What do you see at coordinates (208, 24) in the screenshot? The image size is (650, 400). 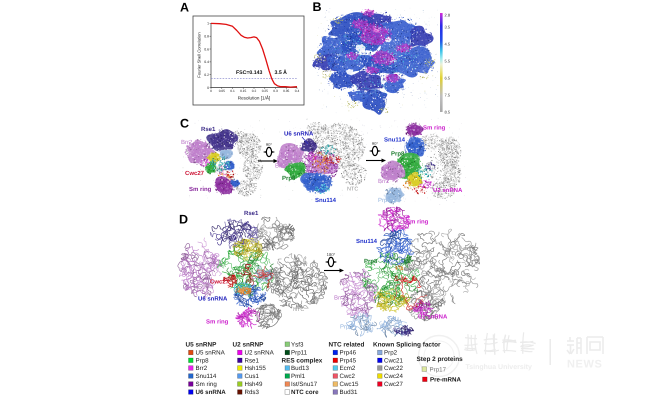 I see `svg-text: 1` at bounding box center [208, 24].